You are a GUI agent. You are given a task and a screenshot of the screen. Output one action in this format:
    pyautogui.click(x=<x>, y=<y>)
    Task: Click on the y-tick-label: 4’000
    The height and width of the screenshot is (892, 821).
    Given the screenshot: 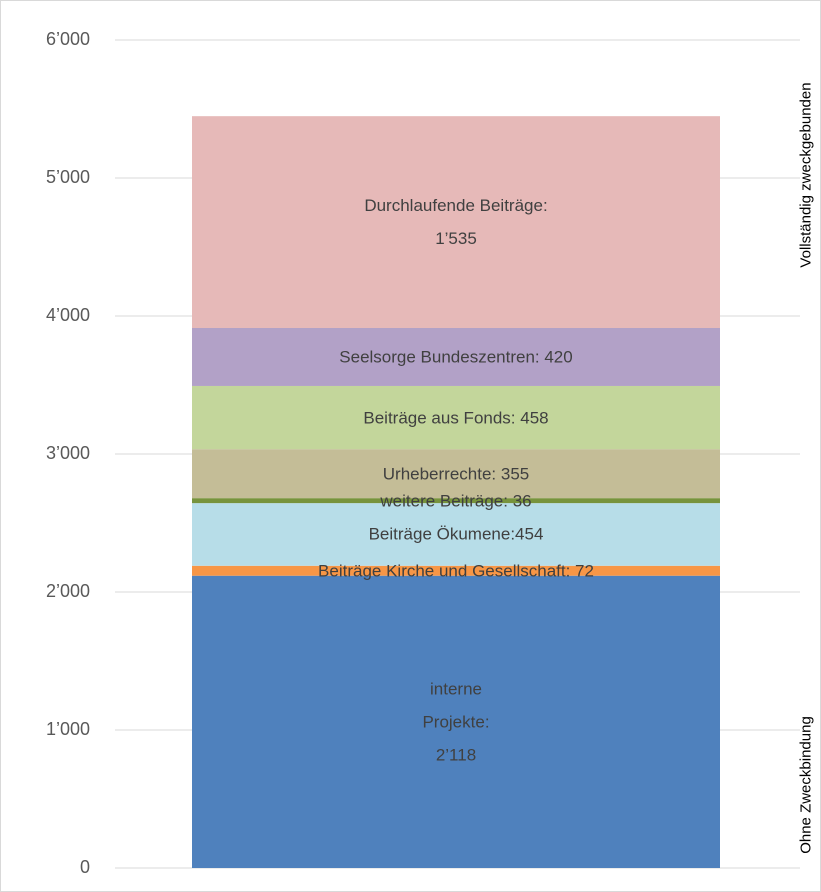 What is the action you would take?
    pyautogui.click(x=68, y=315)
    